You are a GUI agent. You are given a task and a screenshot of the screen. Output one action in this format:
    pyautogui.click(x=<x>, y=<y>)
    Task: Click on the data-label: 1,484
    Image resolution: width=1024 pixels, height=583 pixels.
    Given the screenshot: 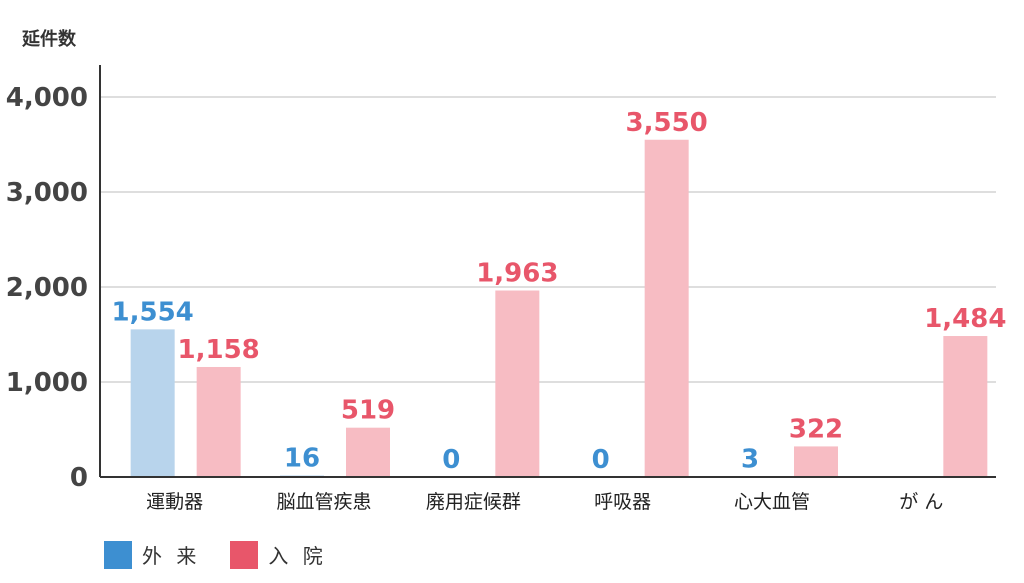 What is the action you would take?
    pyautogui.click(x=965, y=319)
    